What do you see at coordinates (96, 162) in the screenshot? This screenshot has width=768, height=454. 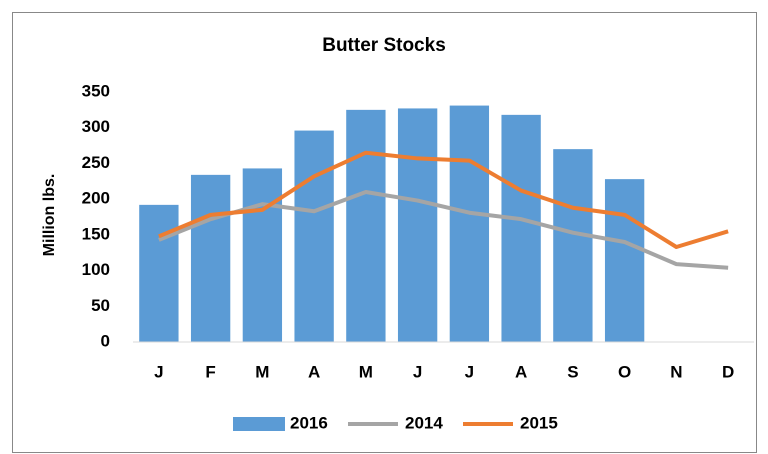 I see `y-tick-label: 250` at bounding box center [96, 162].